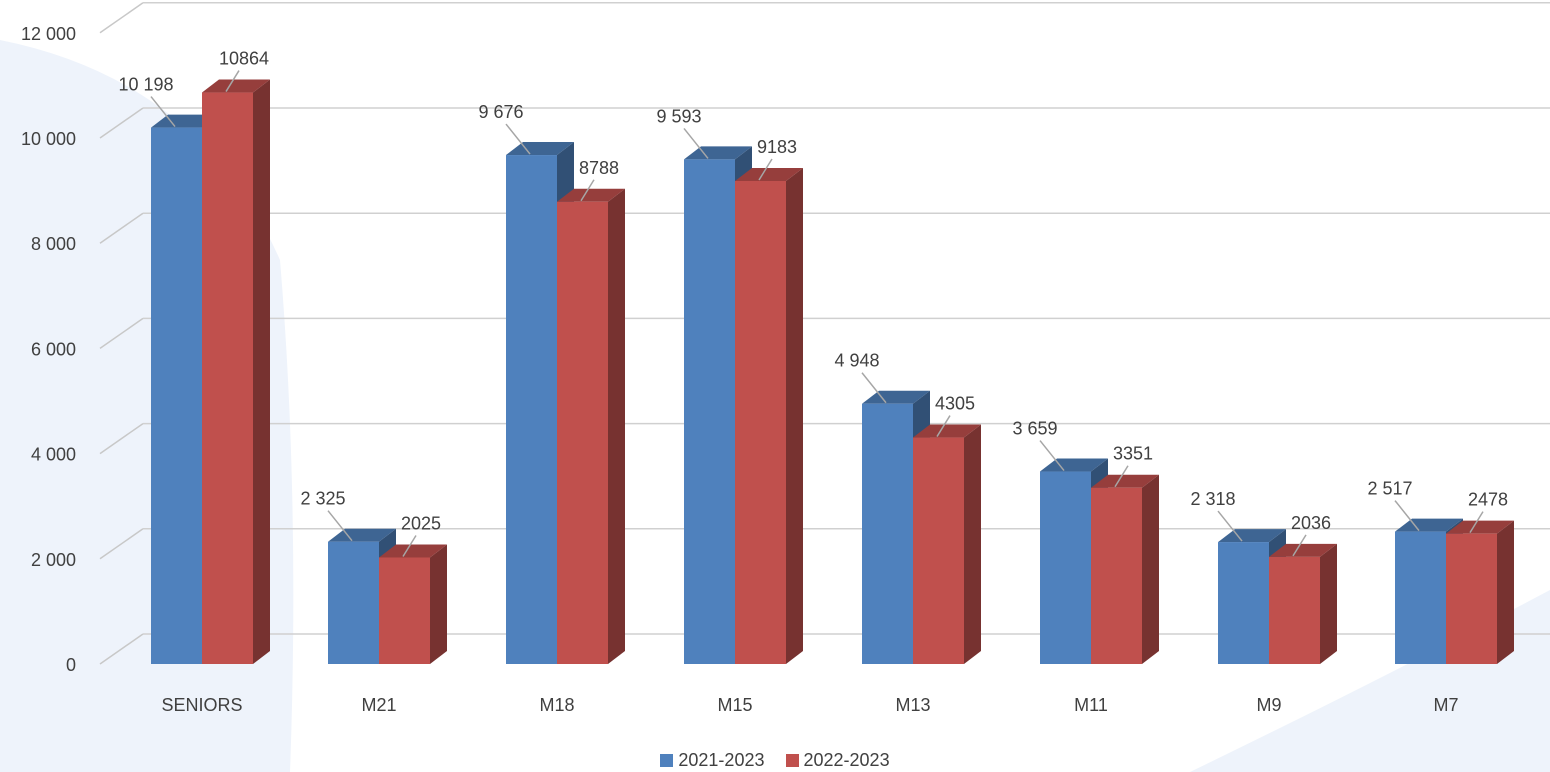 Image resolution: width=1550 pixels, height=772 pixels. Describe the element at coordinates (809, 705) in the screenshot. I see `x-axis-category-labels: SENIORS M21 M18 M15 M13 M11 M9 M7` at that location.